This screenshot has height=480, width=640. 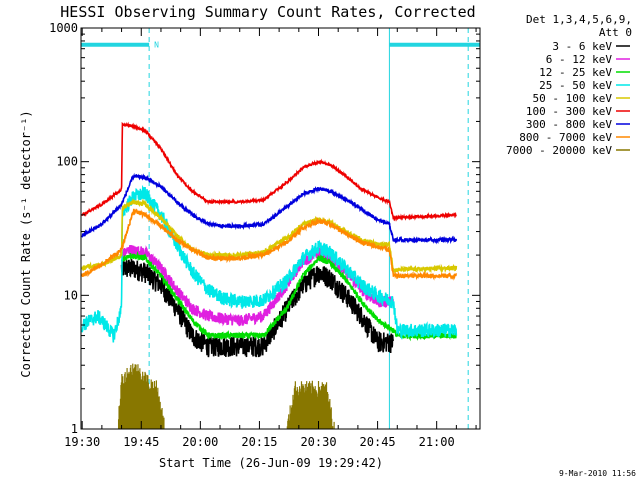 I want to click on x-tick-label-5: 20:45, so click(x=378, y=442).